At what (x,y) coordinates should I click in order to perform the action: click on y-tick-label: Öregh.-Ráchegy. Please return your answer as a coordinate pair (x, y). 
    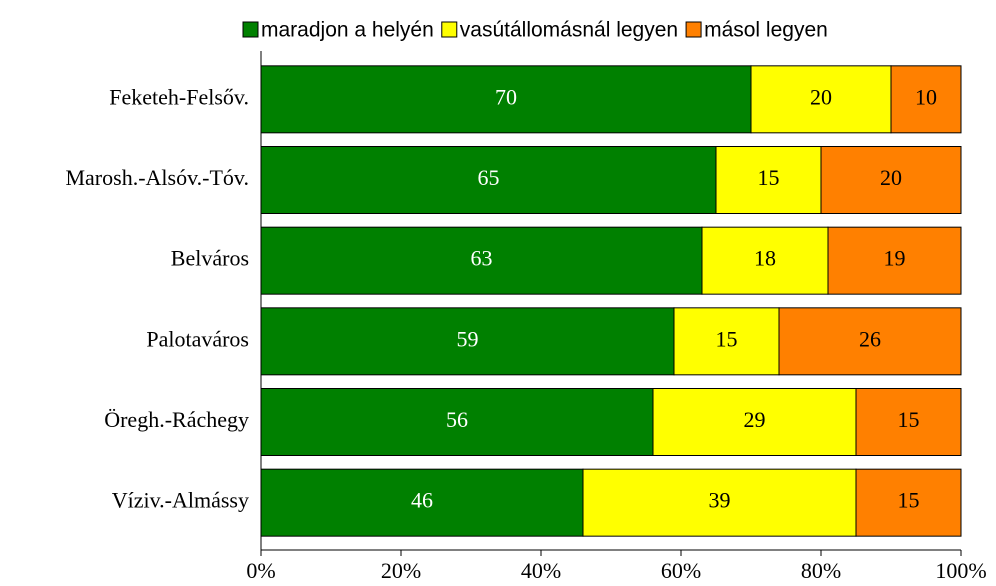
    Looking at the image, I should click on (176, 419).